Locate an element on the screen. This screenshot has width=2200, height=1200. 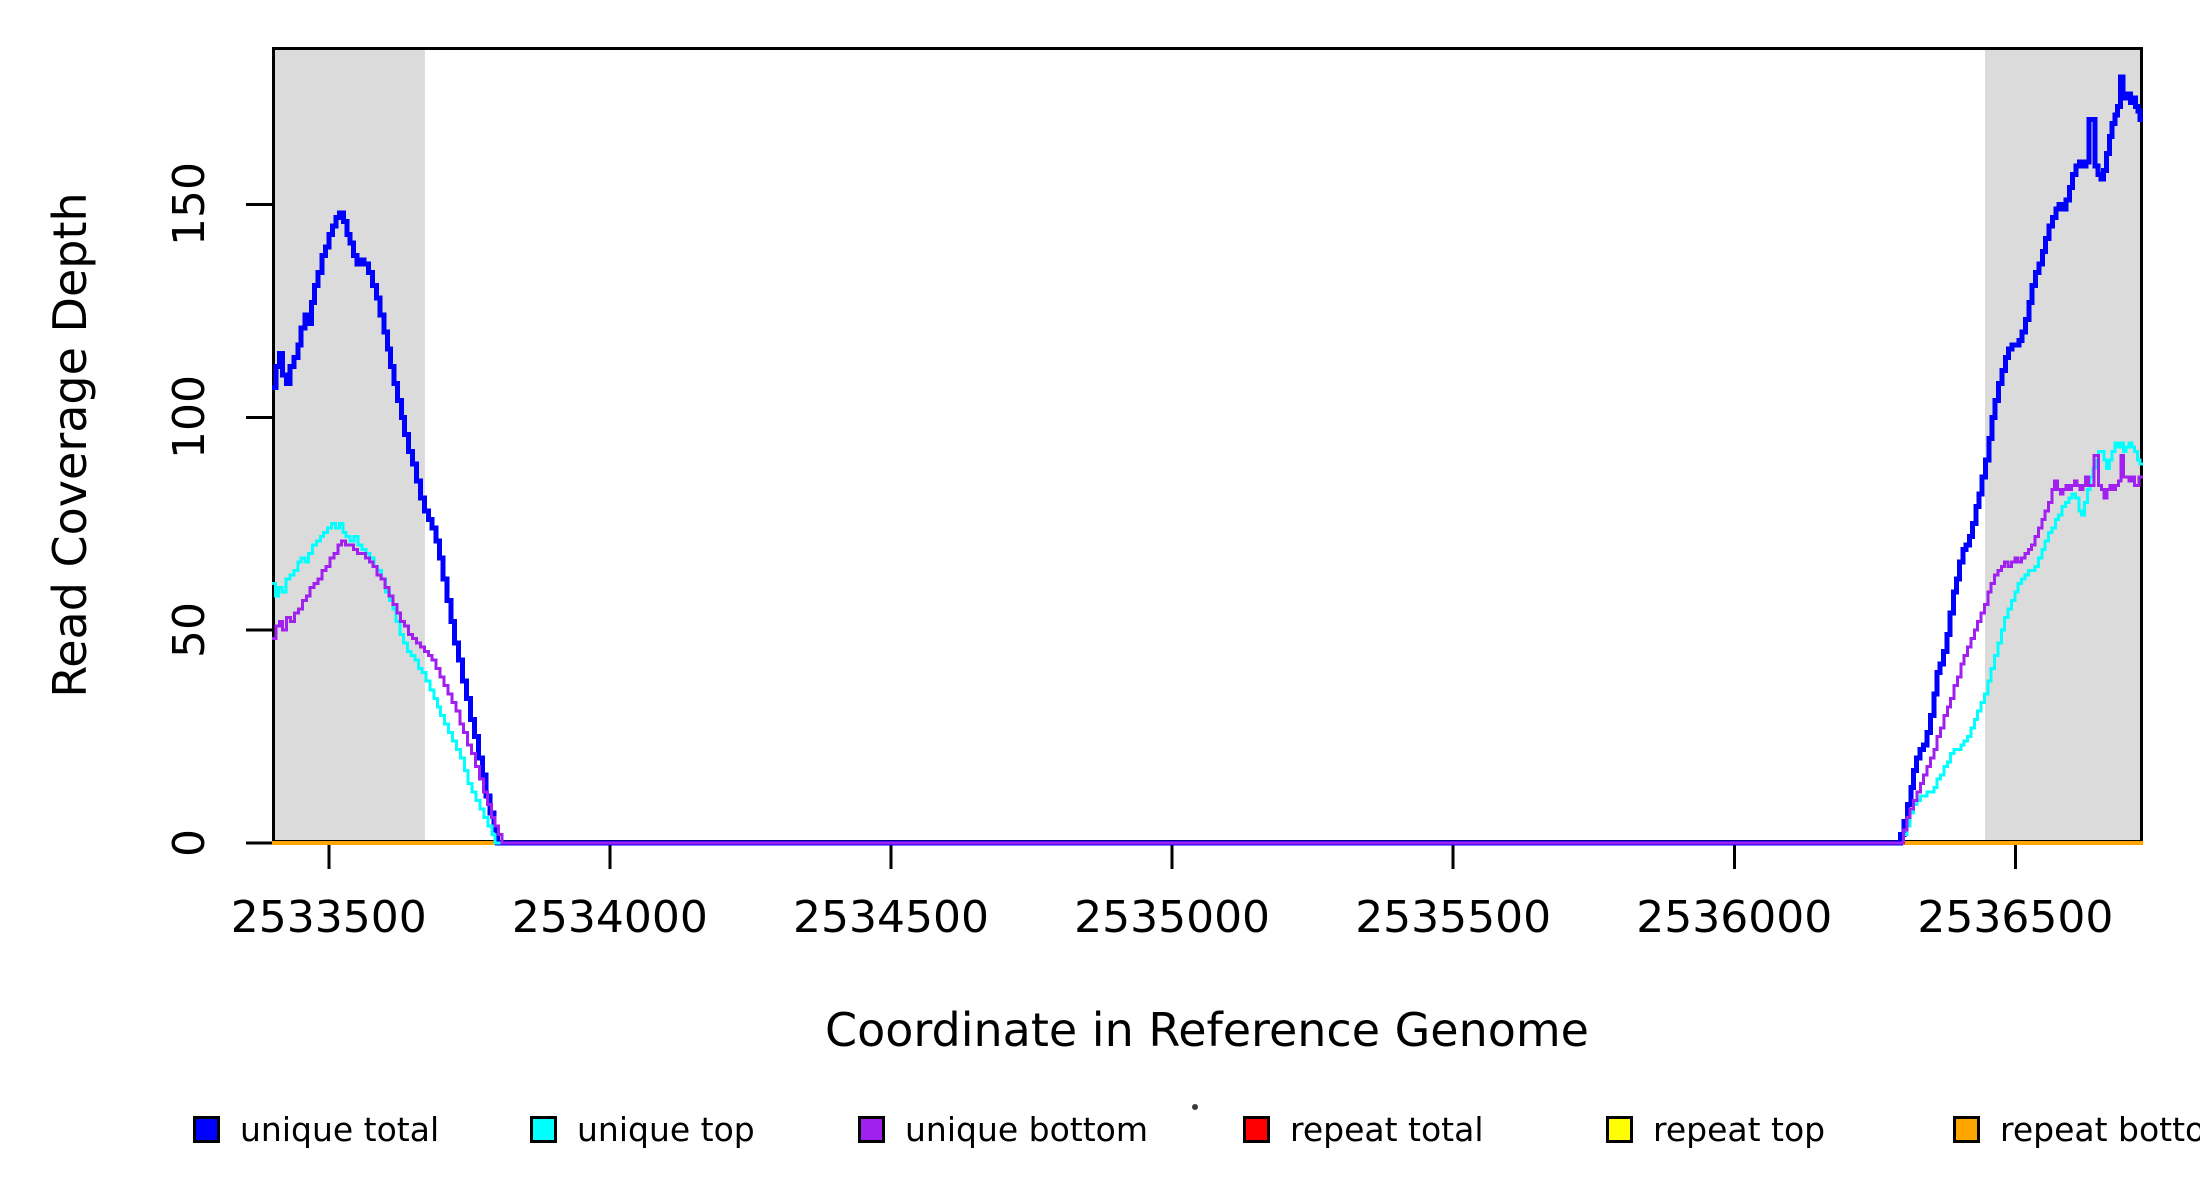
legend-item-label: repeat total is located at coordinates (1387, 1129).